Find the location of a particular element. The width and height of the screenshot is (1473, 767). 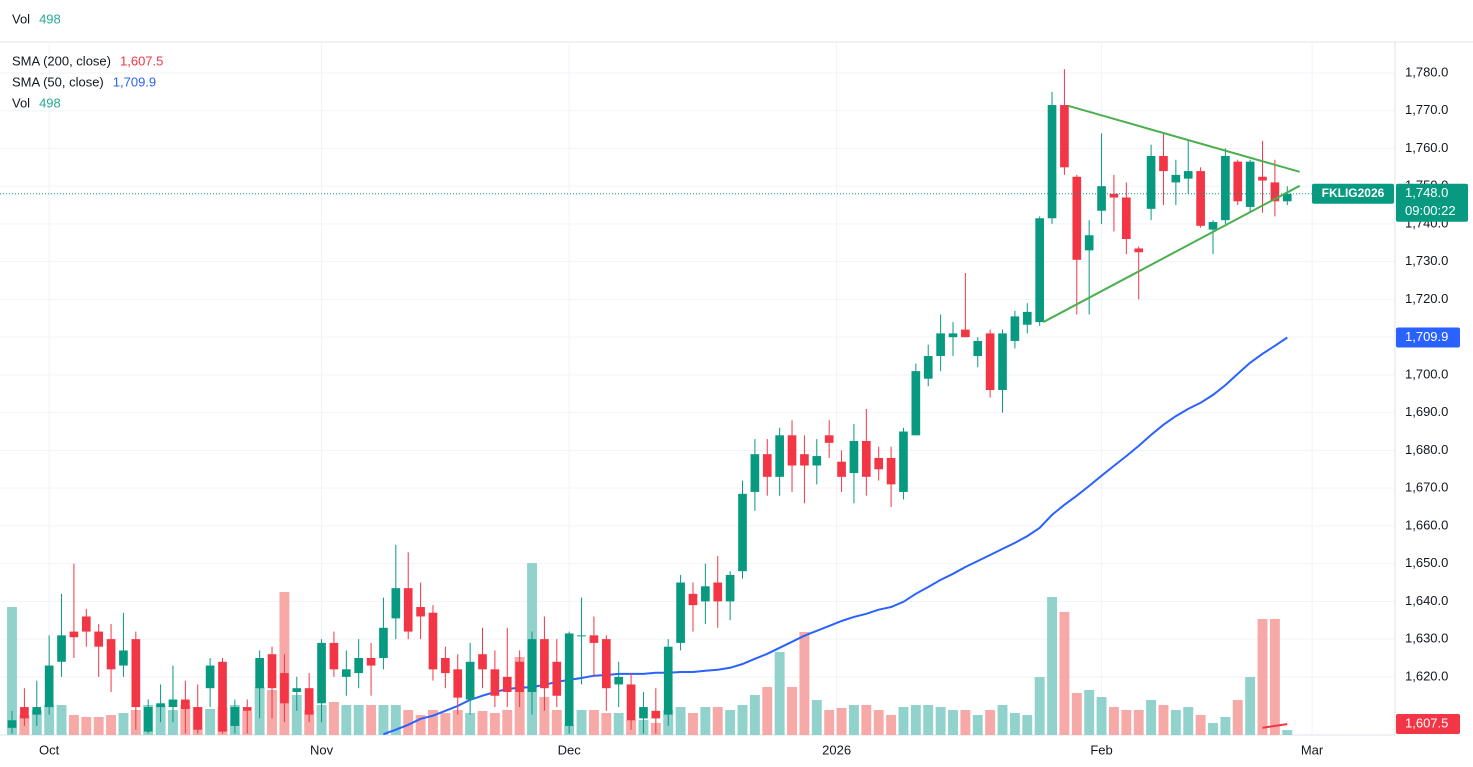

x-tick-label: Feb is located at coordinates (1101, 749).